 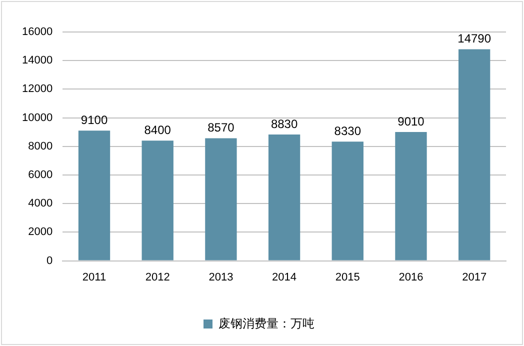 What do you see at coordinates (474, 277) in the screenshot?
I see `x-tick-label: 2017` at bounding box center [474, 277].